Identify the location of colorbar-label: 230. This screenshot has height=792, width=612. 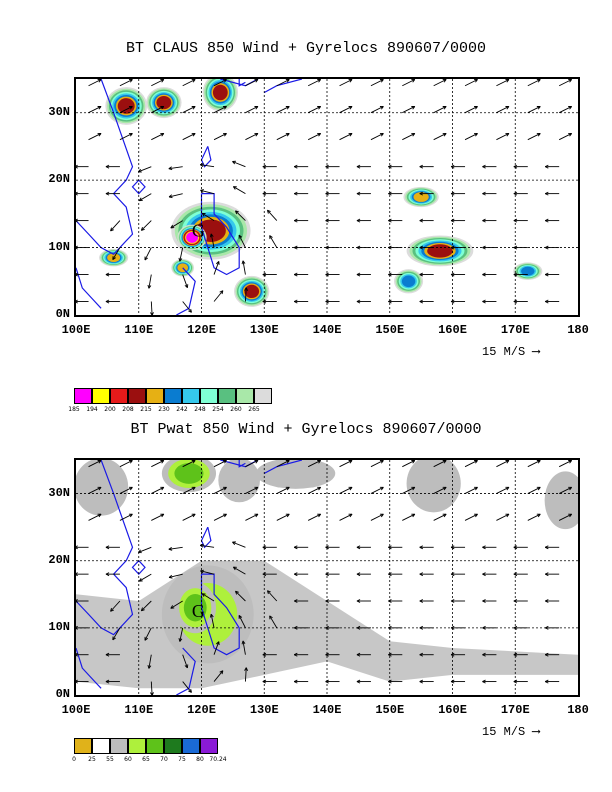
(164, 409).